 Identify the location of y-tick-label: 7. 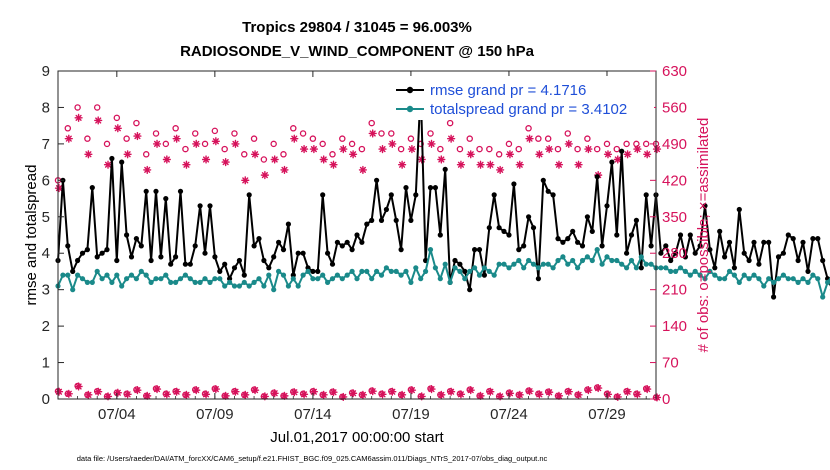
(46, 144).